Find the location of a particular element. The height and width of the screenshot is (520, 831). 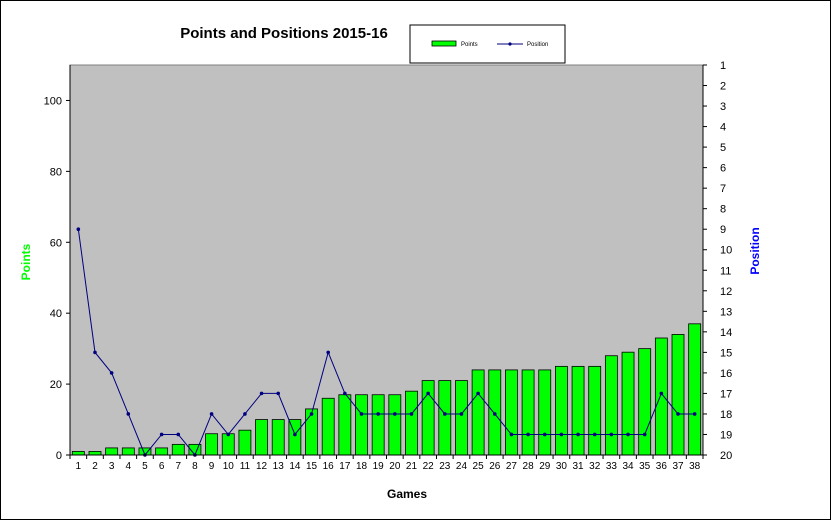

x-tick-label: 12 is located at coordinates (262, 466).